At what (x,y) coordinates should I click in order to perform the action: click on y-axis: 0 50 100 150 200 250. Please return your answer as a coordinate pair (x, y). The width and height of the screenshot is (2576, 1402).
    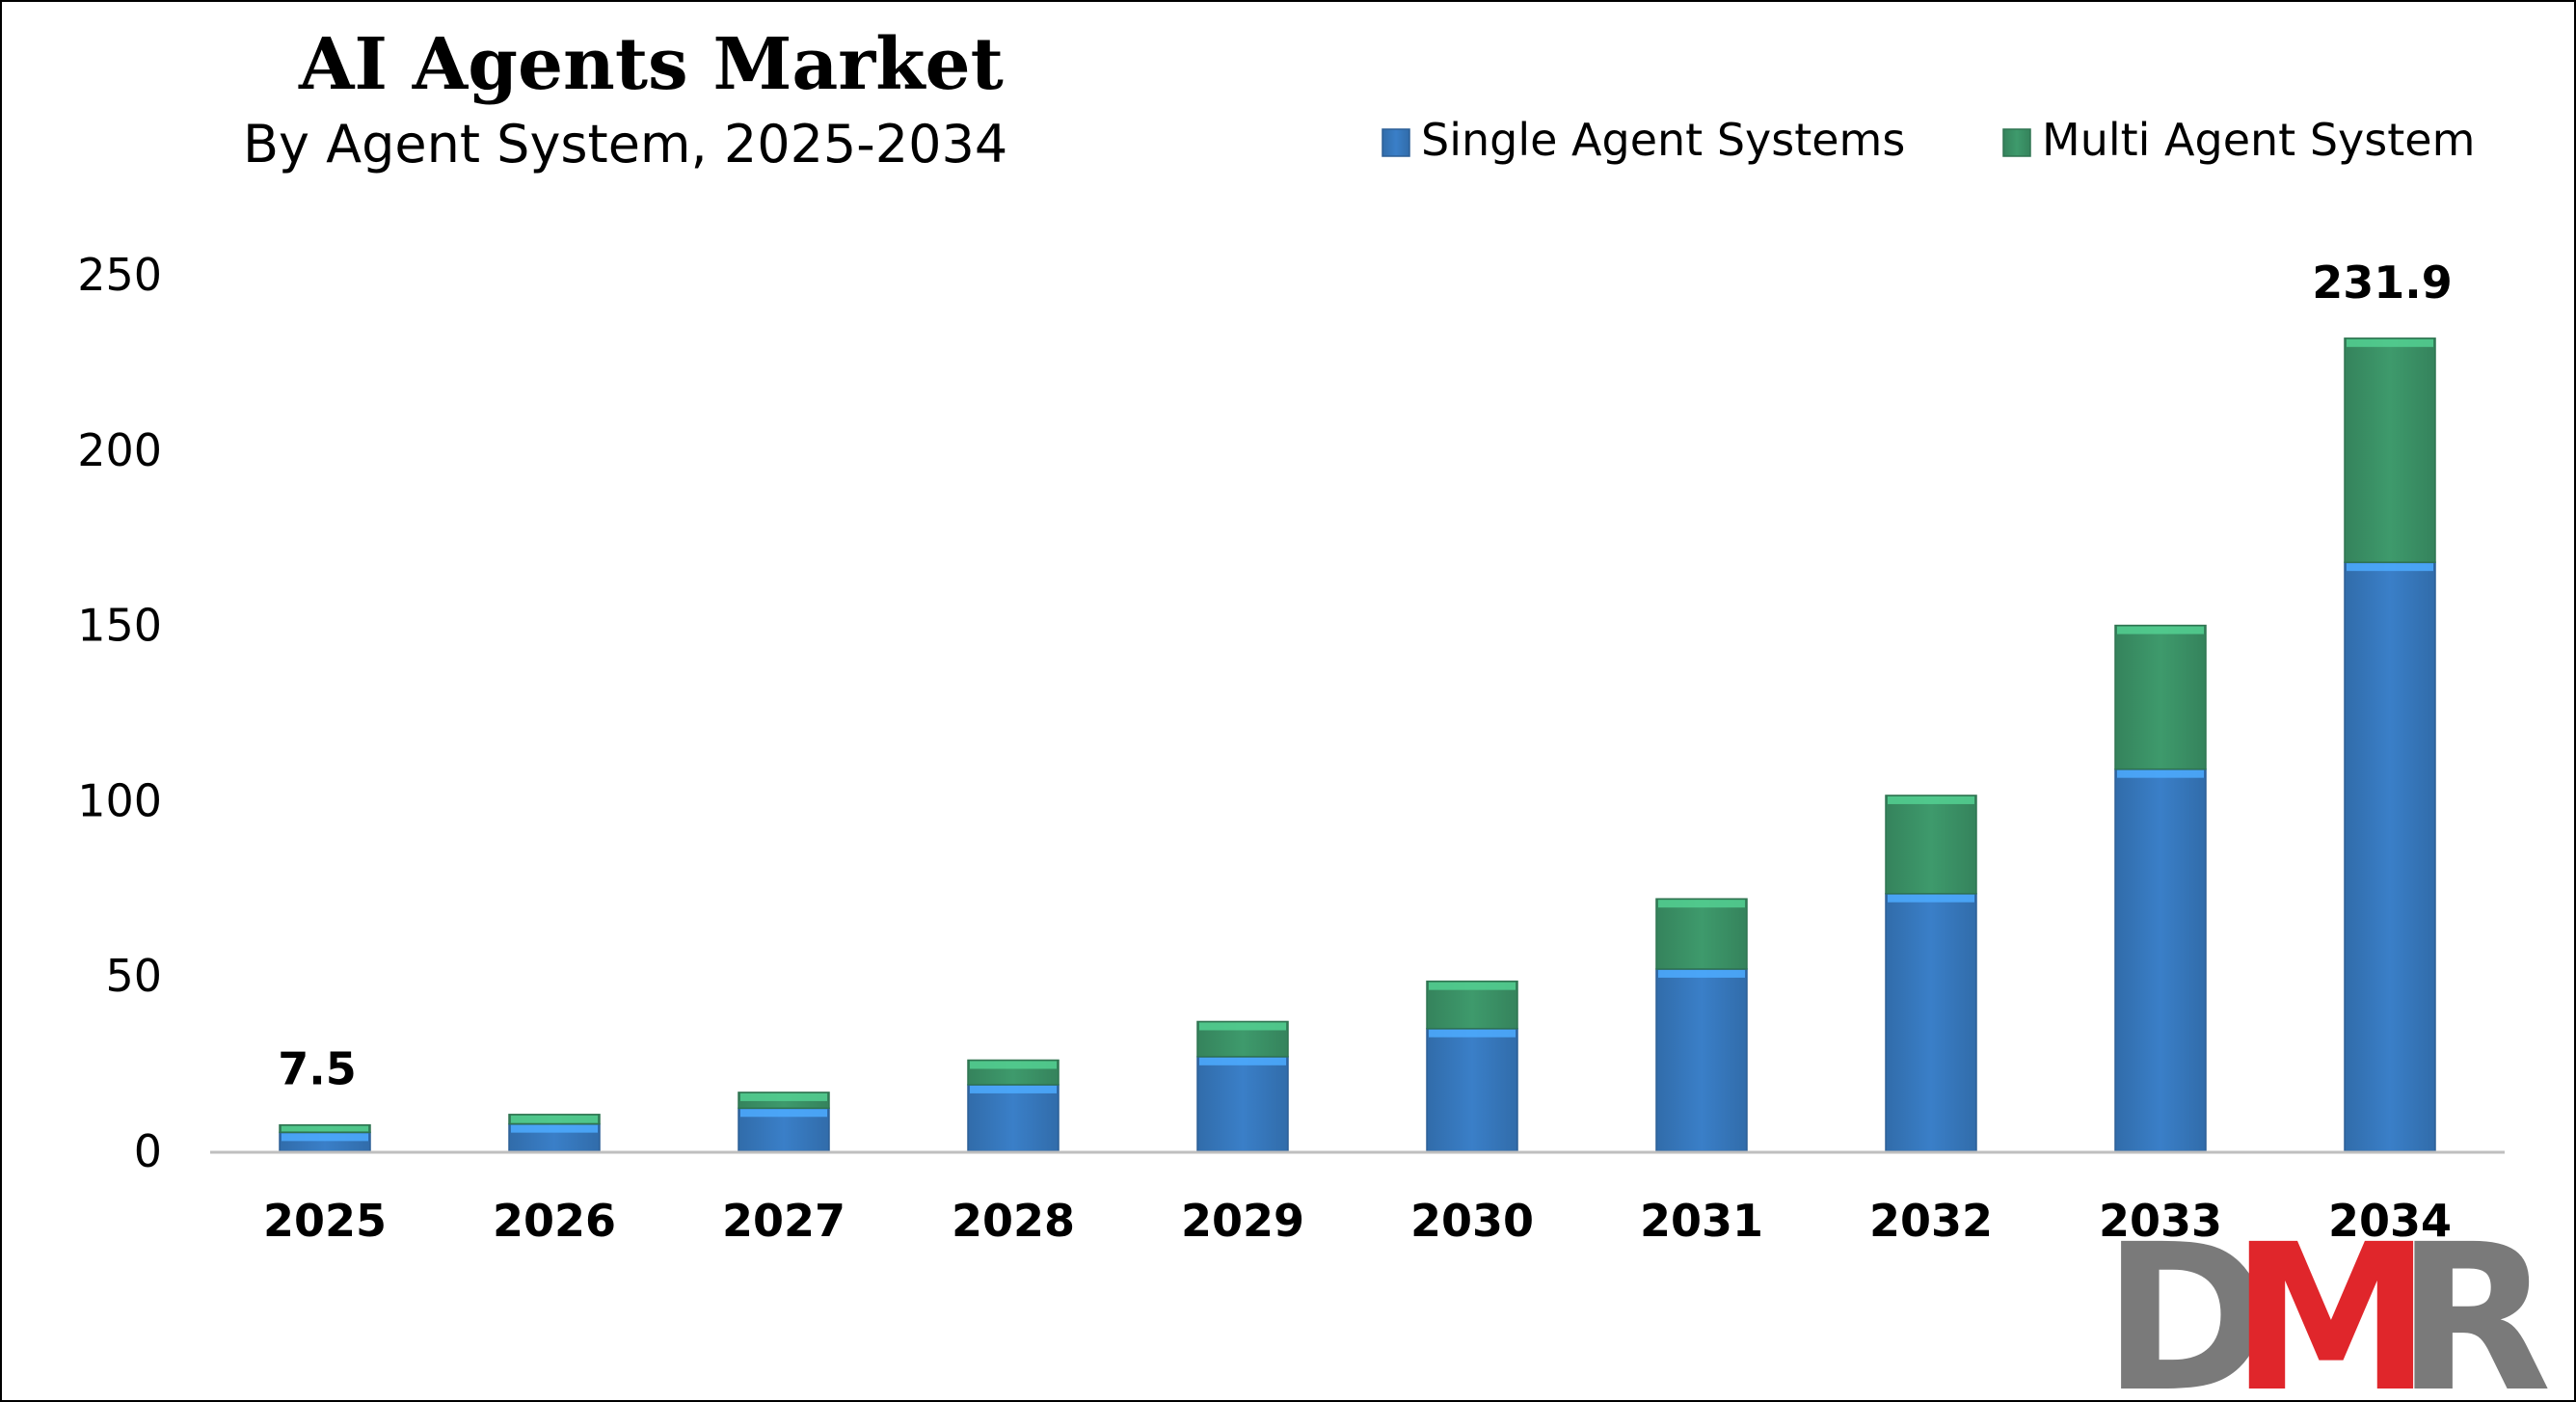
    Looking at the image, I should click on (120, 713).